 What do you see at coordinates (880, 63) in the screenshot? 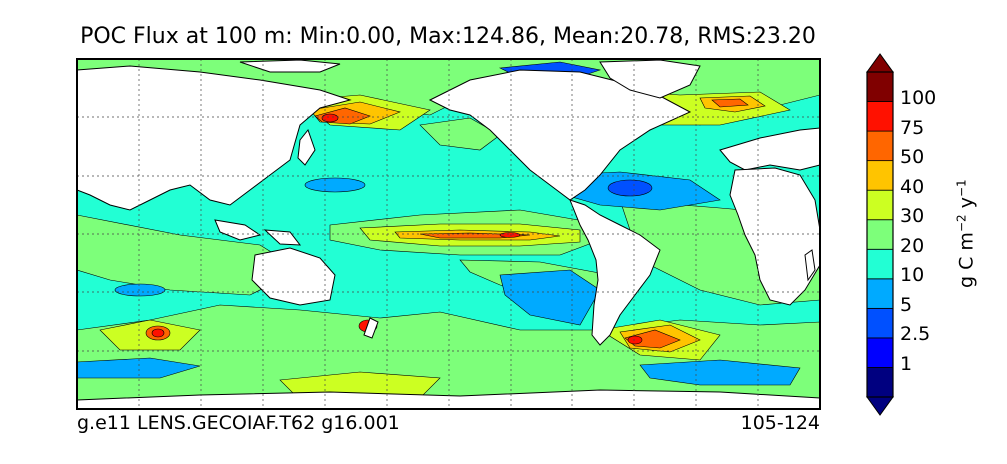
I see `colorbar-max-arrow` at bounding box center [880, 63].